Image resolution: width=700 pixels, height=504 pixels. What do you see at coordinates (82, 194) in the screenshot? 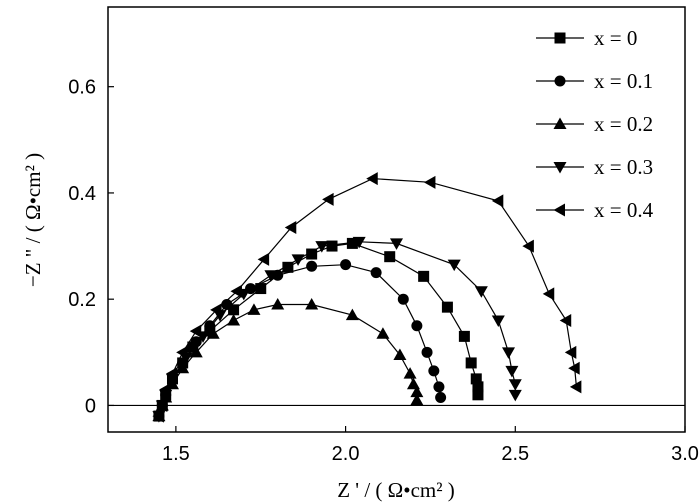
I see `y-tick-label: 0.4` at bounding box center [82, 194].